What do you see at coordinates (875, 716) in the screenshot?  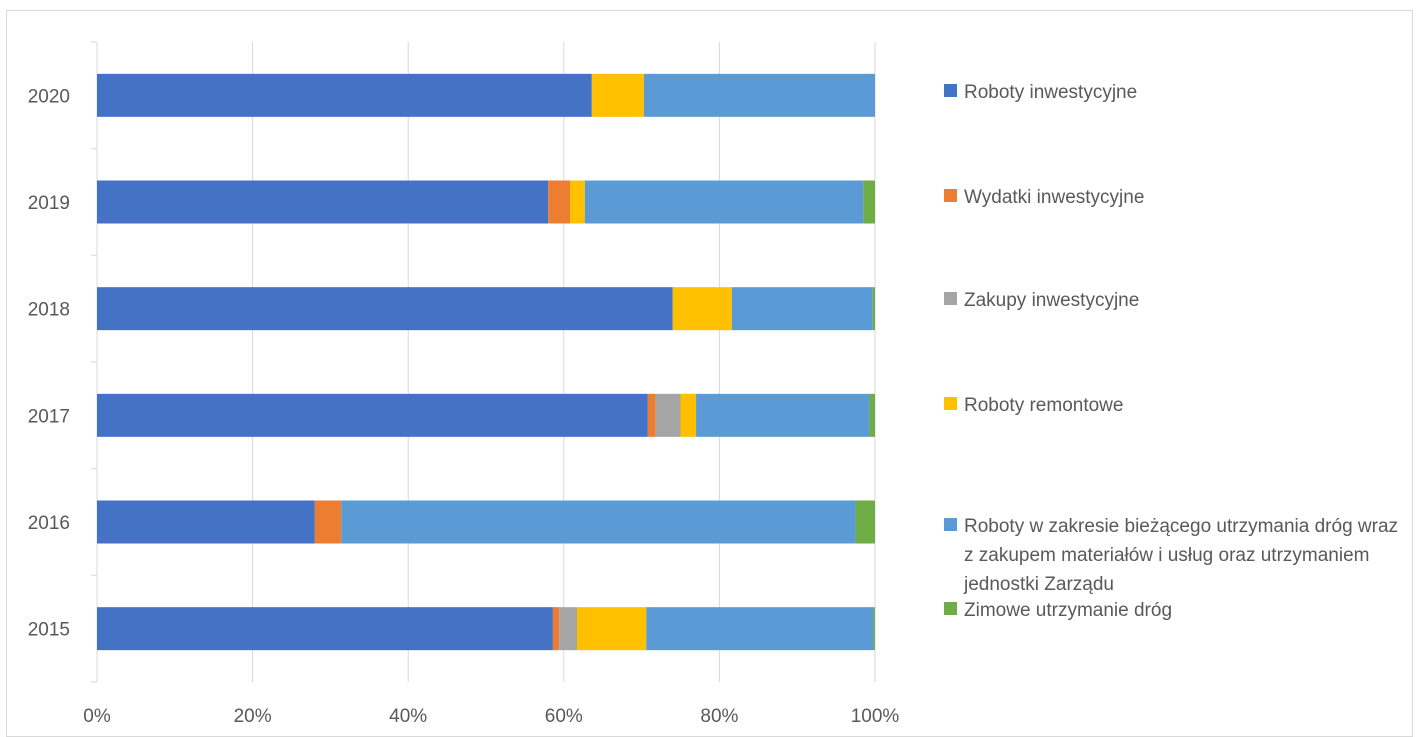 I see `x-tick-label: 100%` at bounding box center [875, 716].